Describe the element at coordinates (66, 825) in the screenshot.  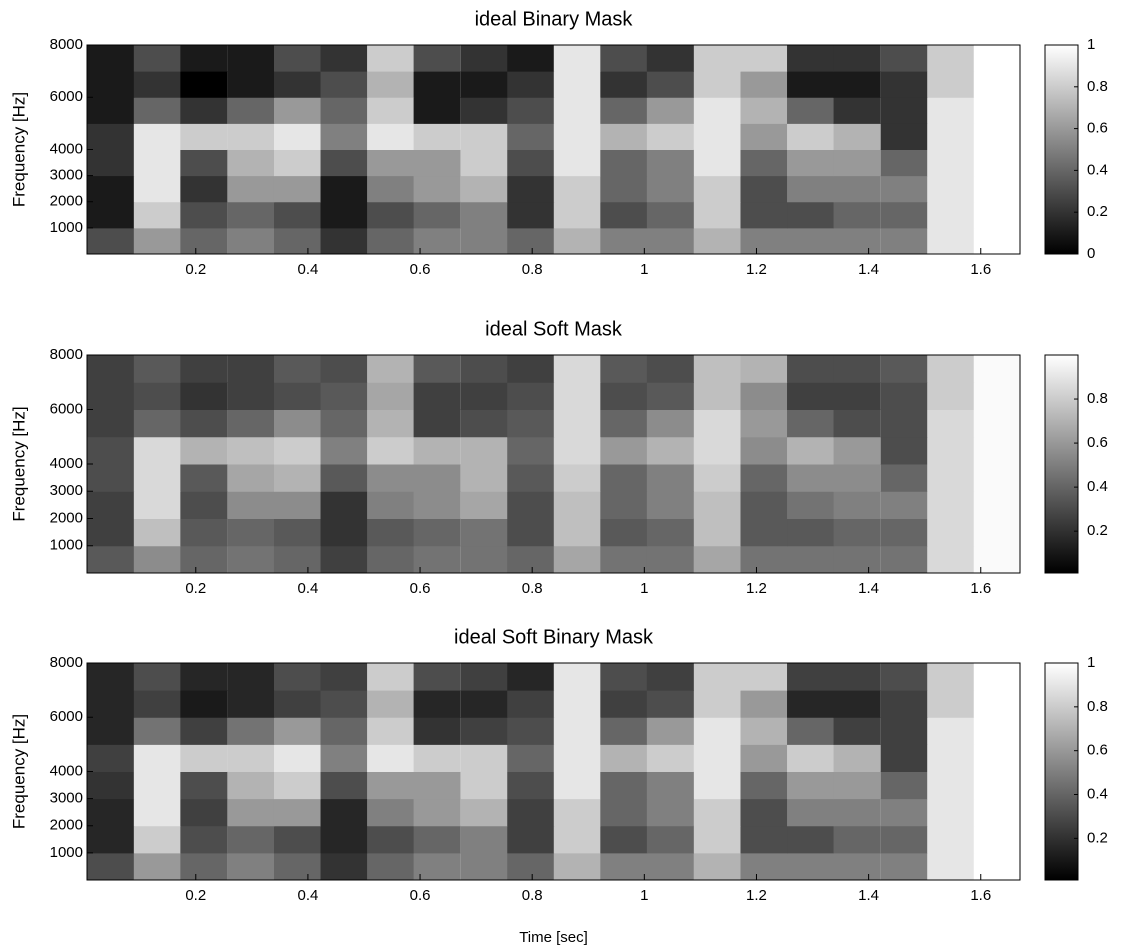
I see `y-tick-label: 2000` at that location.